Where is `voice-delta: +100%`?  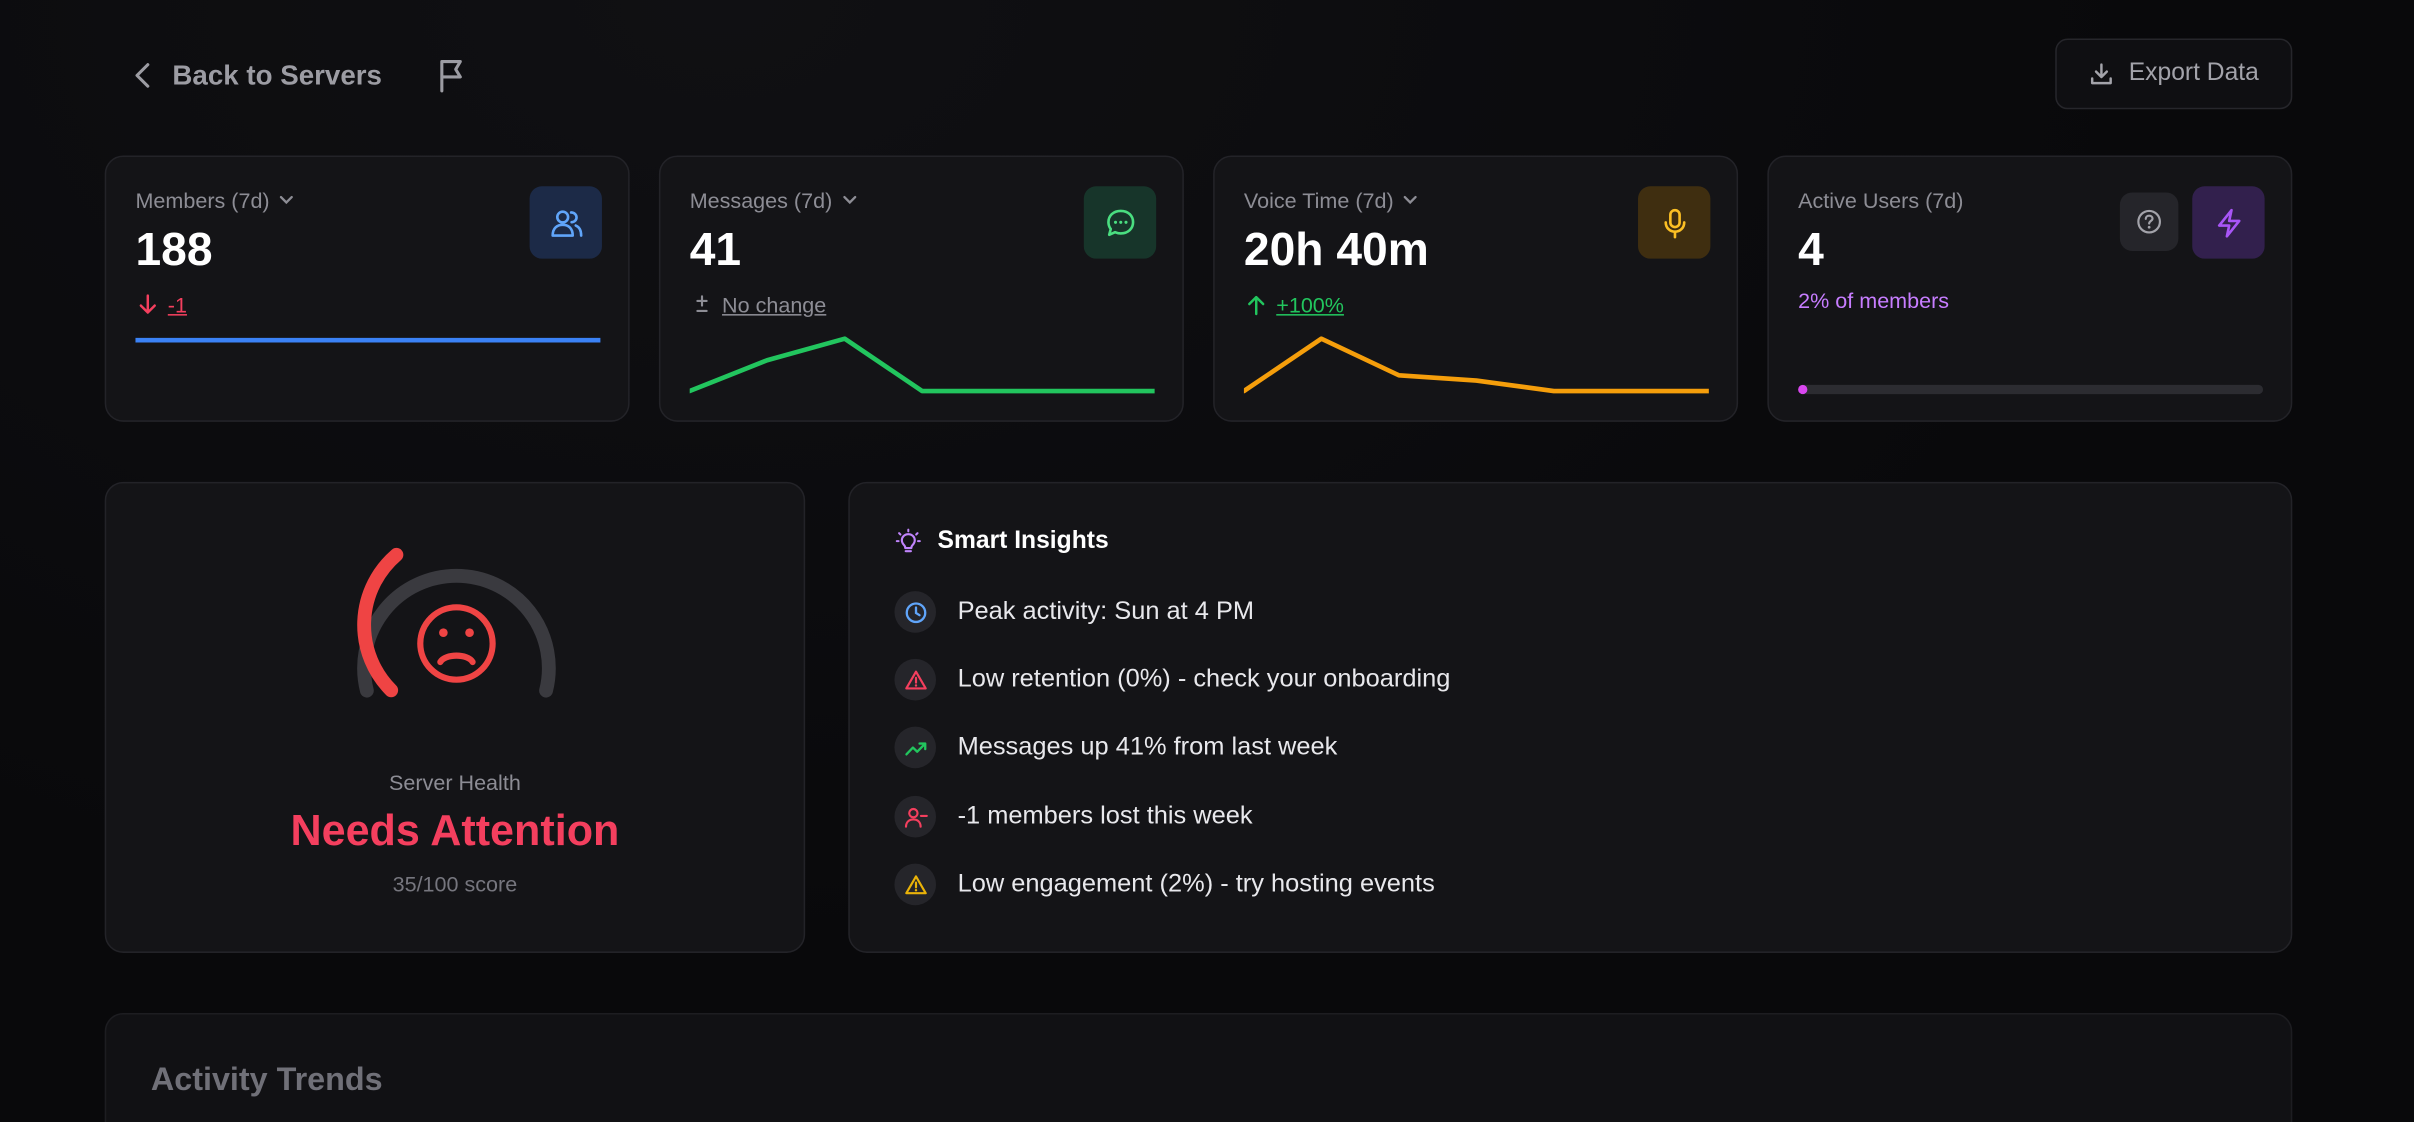 voice-delta: +100% is located at coordinates (1295, 305).